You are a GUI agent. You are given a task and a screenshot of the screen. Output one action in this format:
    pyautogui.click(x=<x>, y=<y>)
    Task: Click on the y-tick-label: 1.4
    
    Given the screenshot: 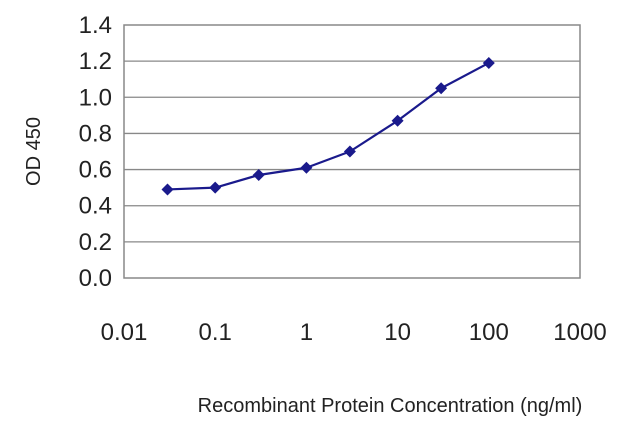 What is the action you would take?
    pyautogui.click(x=95, y=25)
    